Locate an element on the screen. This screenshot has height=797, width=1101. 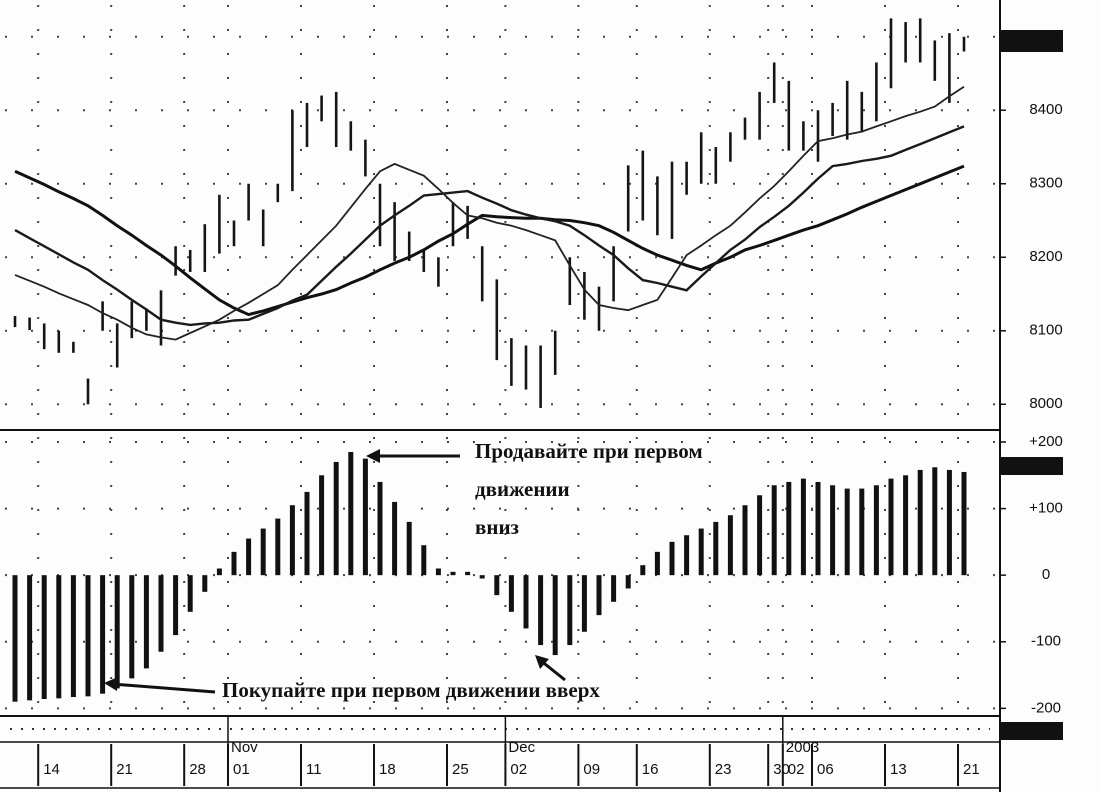
x-tick-label: 23 is located at coordinates (723, 769).